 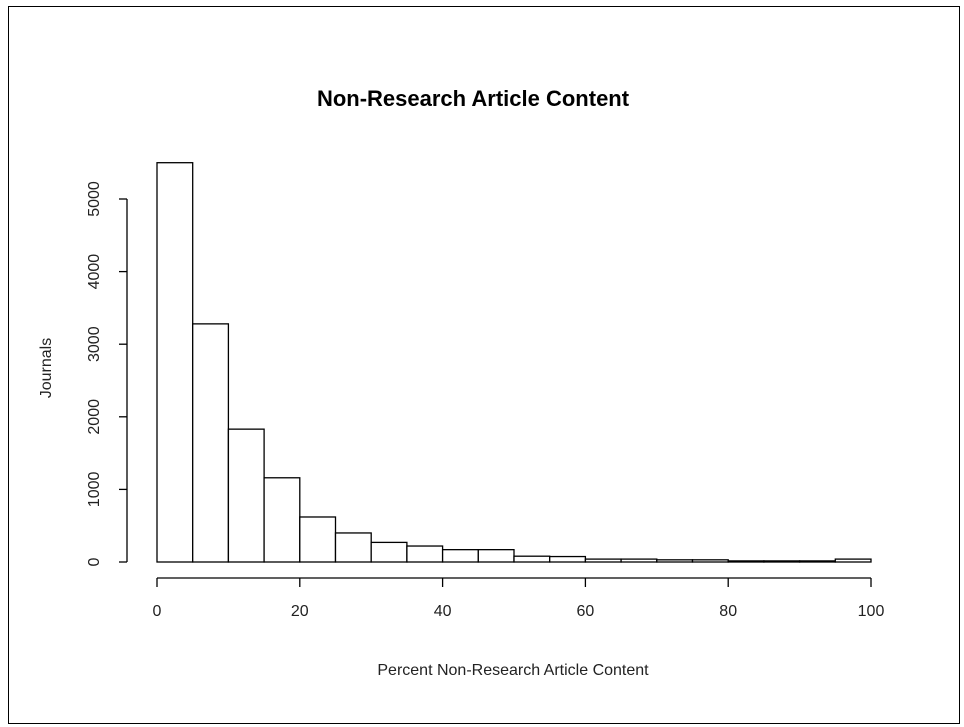 I want to click on x-tick-label: 60, so click(x=586, y=611).